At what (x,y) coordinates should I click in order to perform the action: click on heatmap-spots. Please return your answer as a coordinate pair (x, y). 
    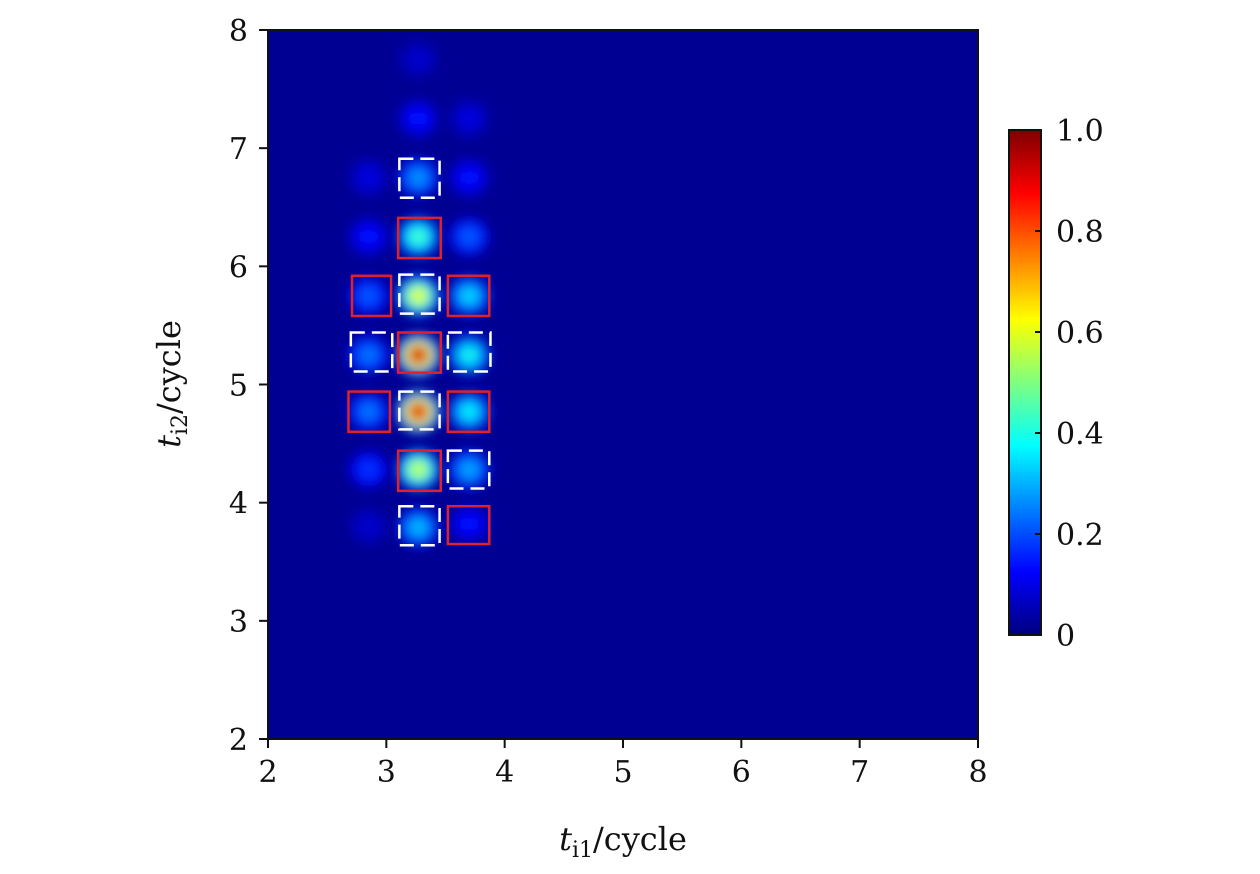
    Looking at the image, I should click on (418, 294).